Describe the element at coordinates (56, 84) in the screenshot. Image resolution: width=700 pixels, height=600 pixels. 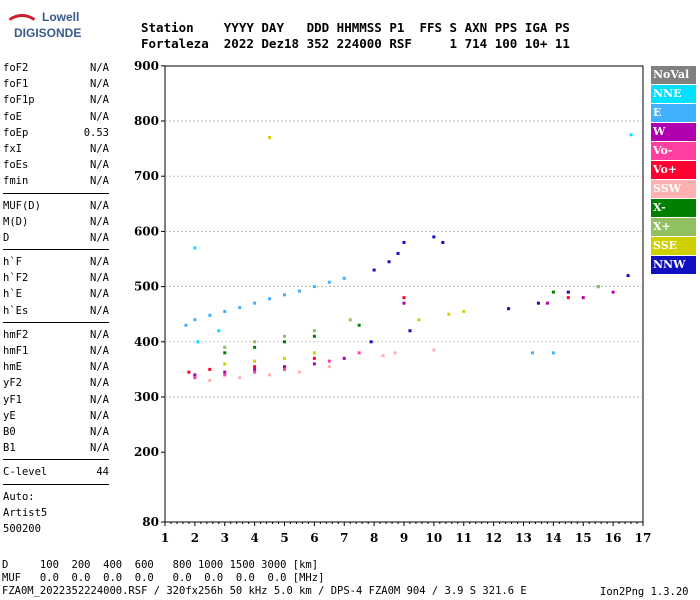
I see `param-row-fof1: foF1 N/A` at that location.